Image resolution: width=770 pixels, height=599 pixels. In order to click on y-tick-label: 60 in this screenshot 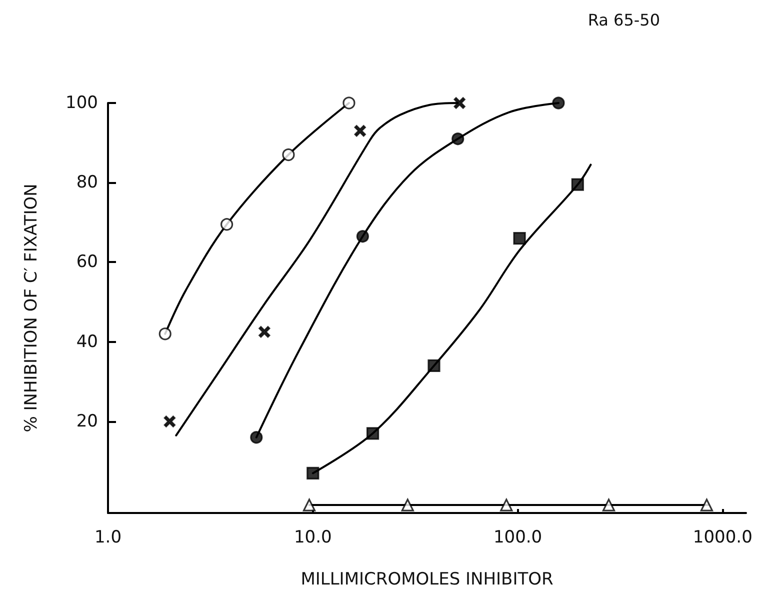, I will do `click(87, 262)`.